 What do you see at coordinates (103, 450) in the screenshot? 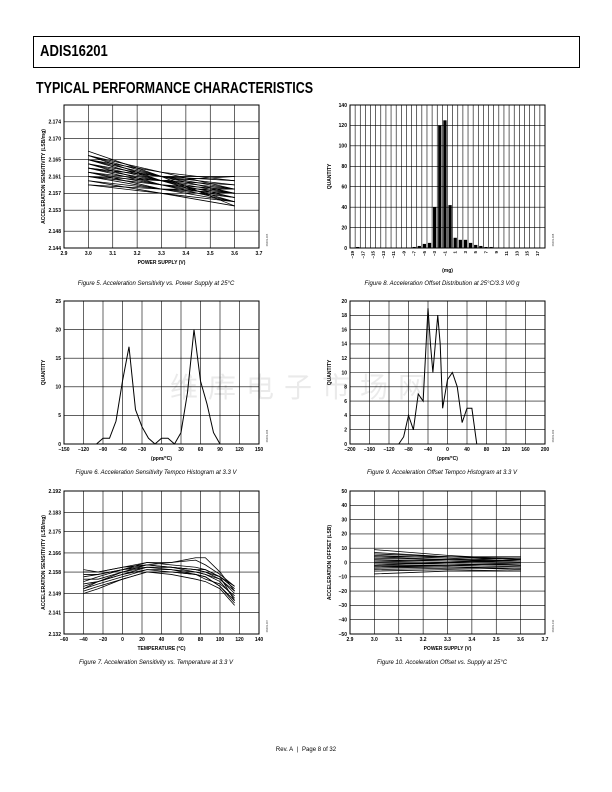
I see `x-tick-label: –90` at bounding box center [103, 450].